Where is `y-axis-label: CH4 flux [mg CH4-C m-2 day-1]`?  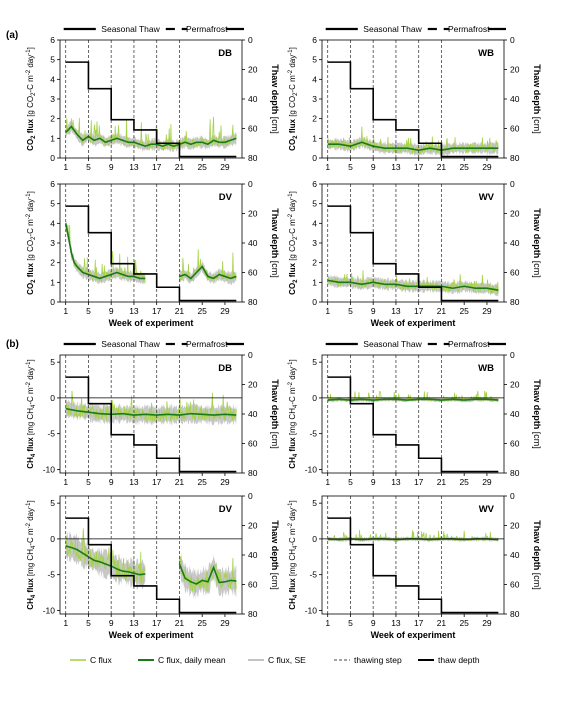 y-axis-label: CH4 flux [mg CH4-C m-2 day-1] is located at coordinates (31, 413).